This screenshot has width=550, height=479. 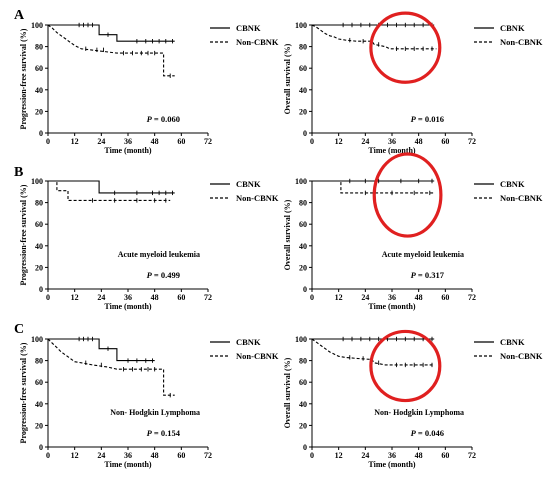 I want to click on p-value-label: P = 0.060, so click(x=163, y=119).